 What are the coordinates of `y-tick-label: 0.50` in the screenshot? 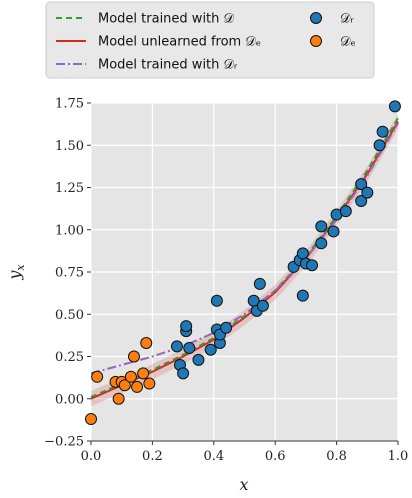 It's located at (69, 315).